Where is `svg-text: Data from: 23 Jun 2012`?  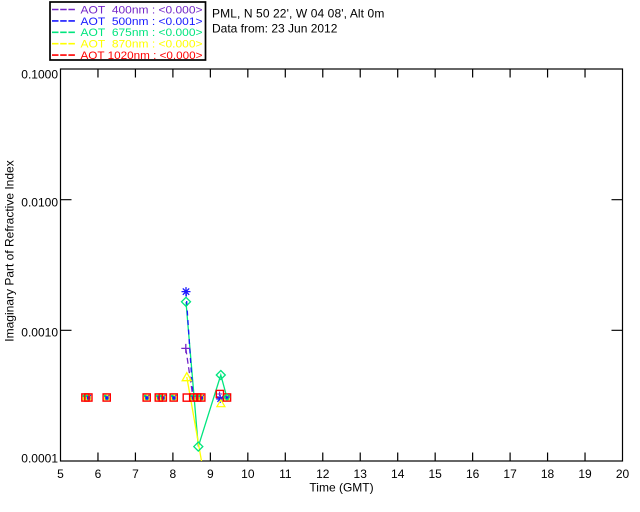
svg-text: Data from: 23 Jun 2012 is located at coordinates (275, 29).